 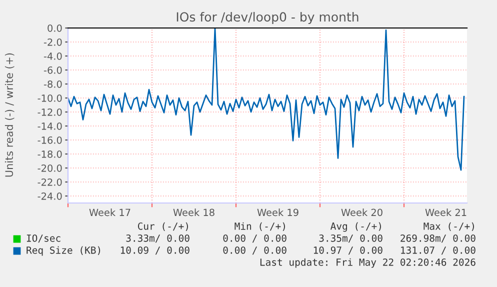 I want to click on y-tick-label: -18.0, so click(x=50, y=154).